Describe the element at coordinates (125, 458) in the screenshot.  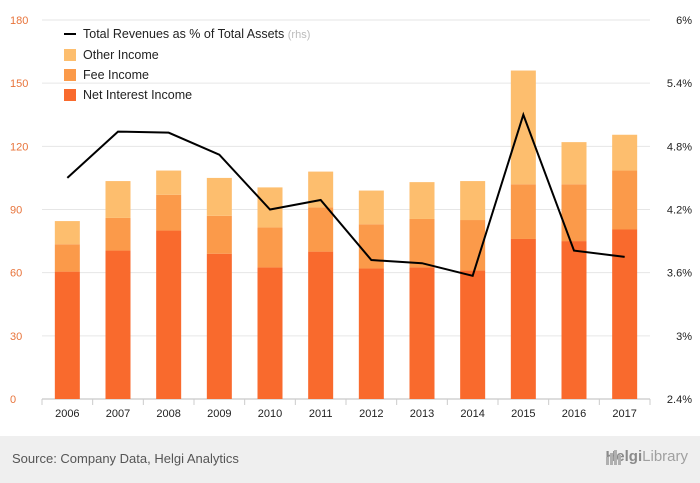
I see `source-text: Source: Company Data, Helgi Analytics` at that location.